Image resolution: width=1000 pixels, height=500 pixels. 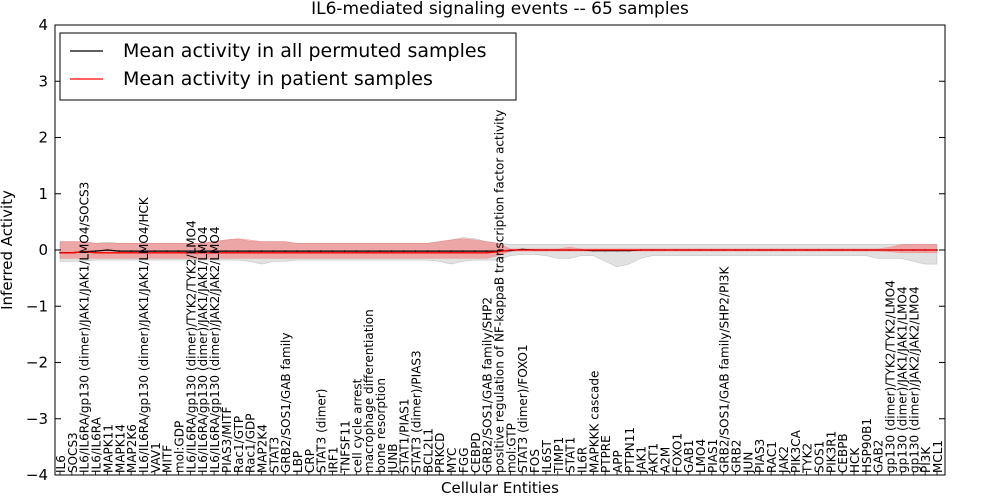 What do you see at coordinates (369, 391) in the screenshot?
I see `entity-label: macrophage differentiation` at bounding box center [369, 391].